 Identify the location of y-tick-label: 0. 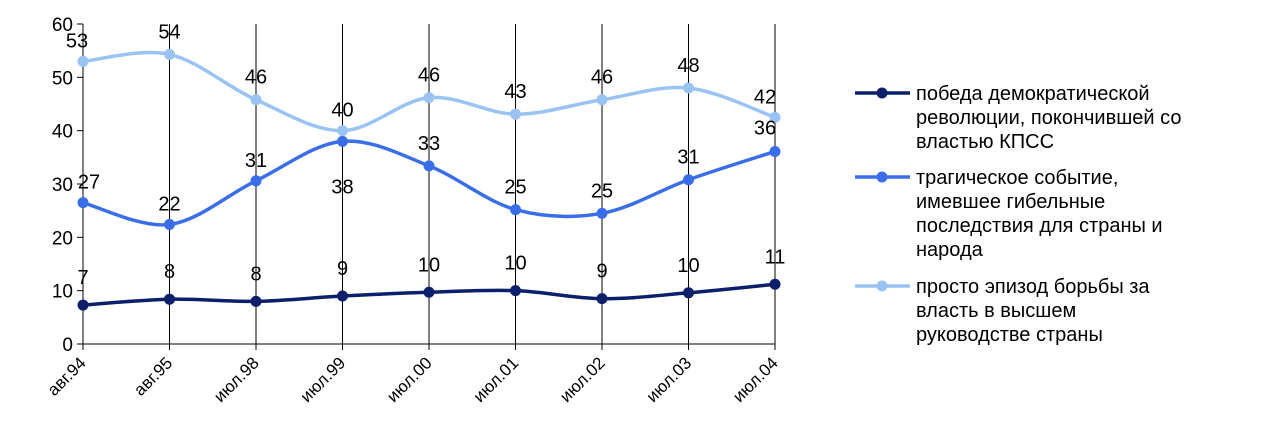
(67, 345).